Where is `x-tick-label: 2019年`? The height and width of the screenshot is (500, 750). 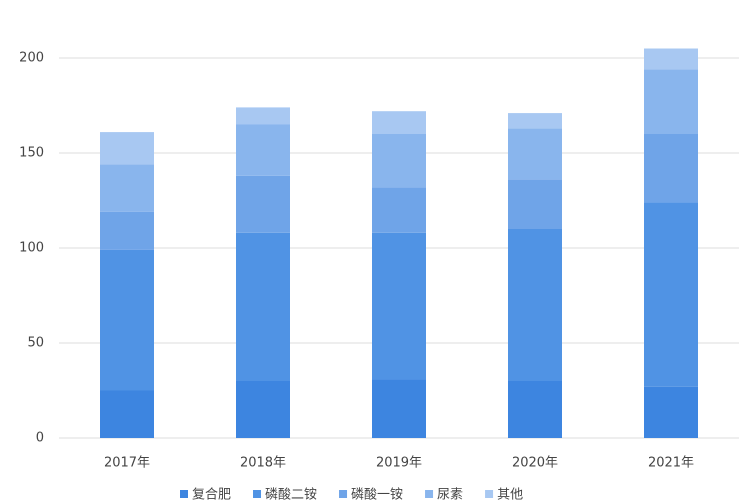
x-tick-label: 2019年 is located at coordinates (399, 463).